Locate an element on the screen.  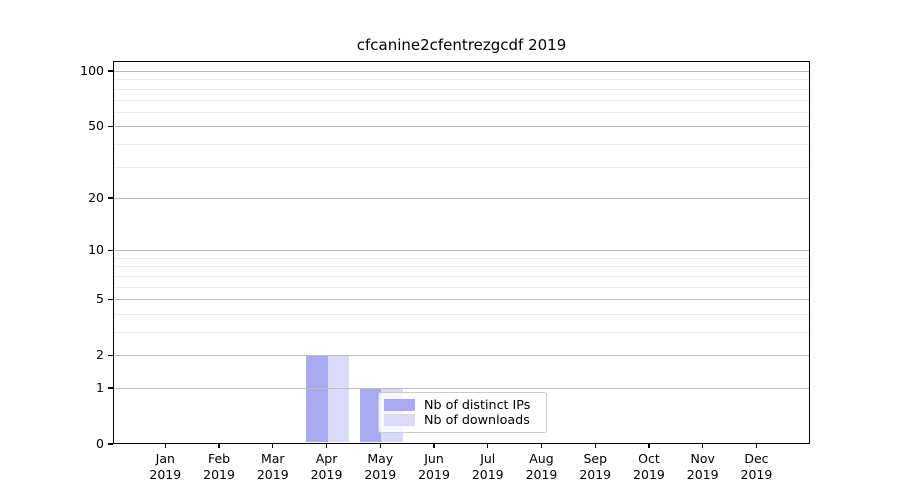
legend-swatch-distinct-ips is located at coordinates (399, 405).